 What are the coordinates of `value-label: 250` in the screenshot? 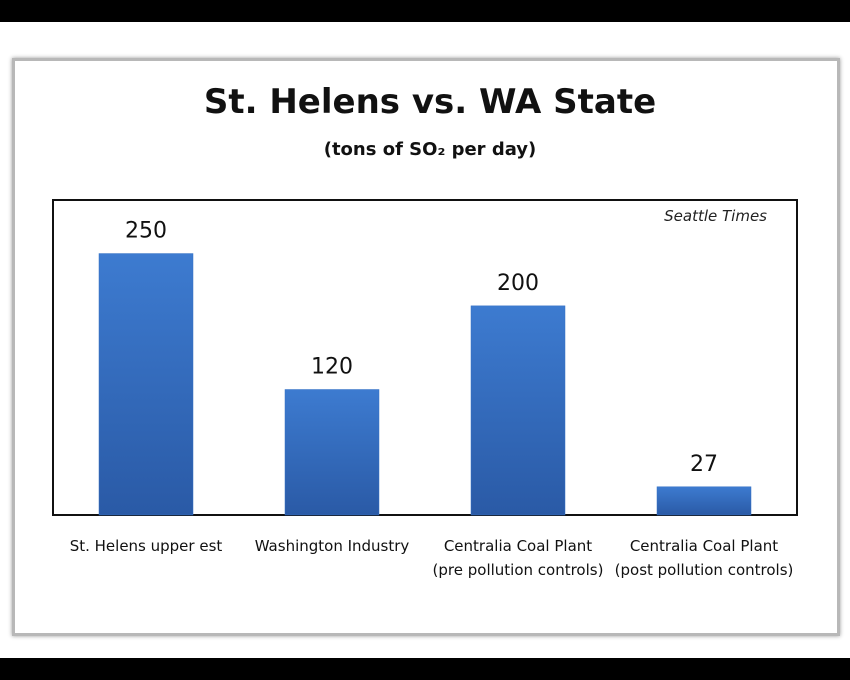 It's located at (146, 231).